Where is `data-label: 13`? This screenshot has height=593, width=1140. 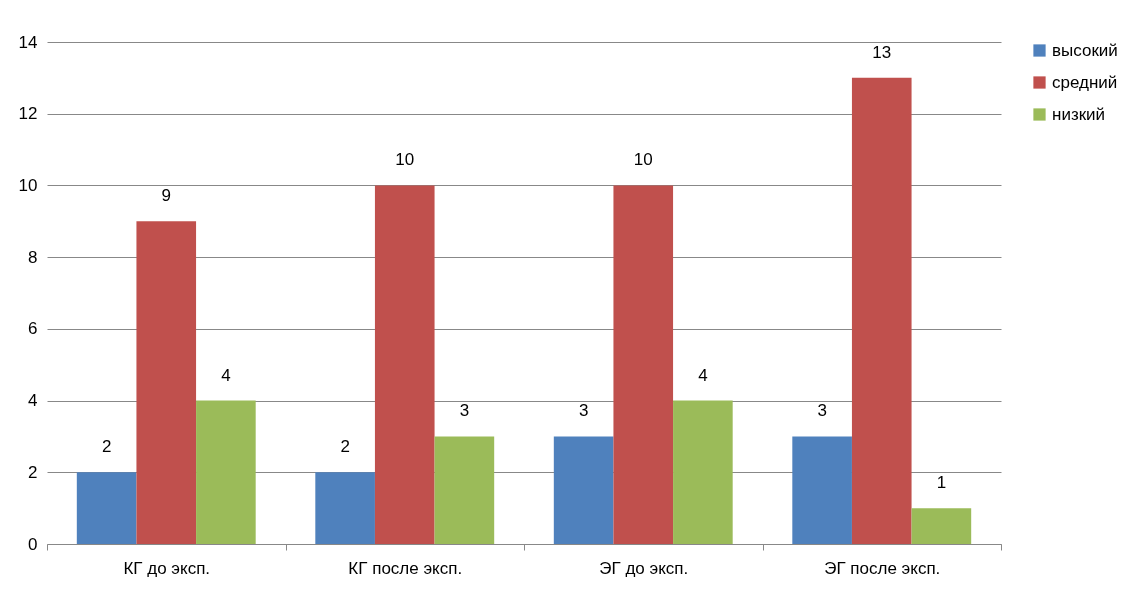 data-label: 13 is located at coordinates (882, 52).